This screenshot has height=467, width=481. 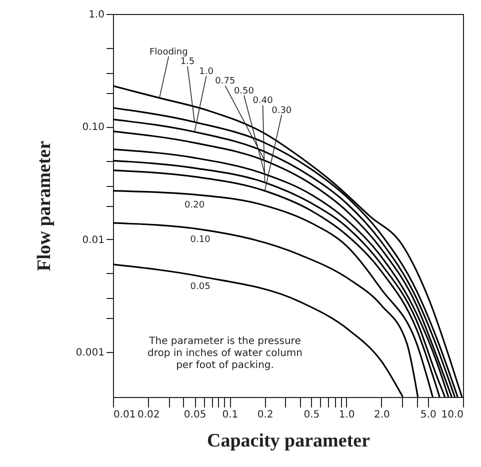 What do you see at coordinates (263, 101) in the screenshot?
I see `text: 0.40` at bounding box center [263, 101].